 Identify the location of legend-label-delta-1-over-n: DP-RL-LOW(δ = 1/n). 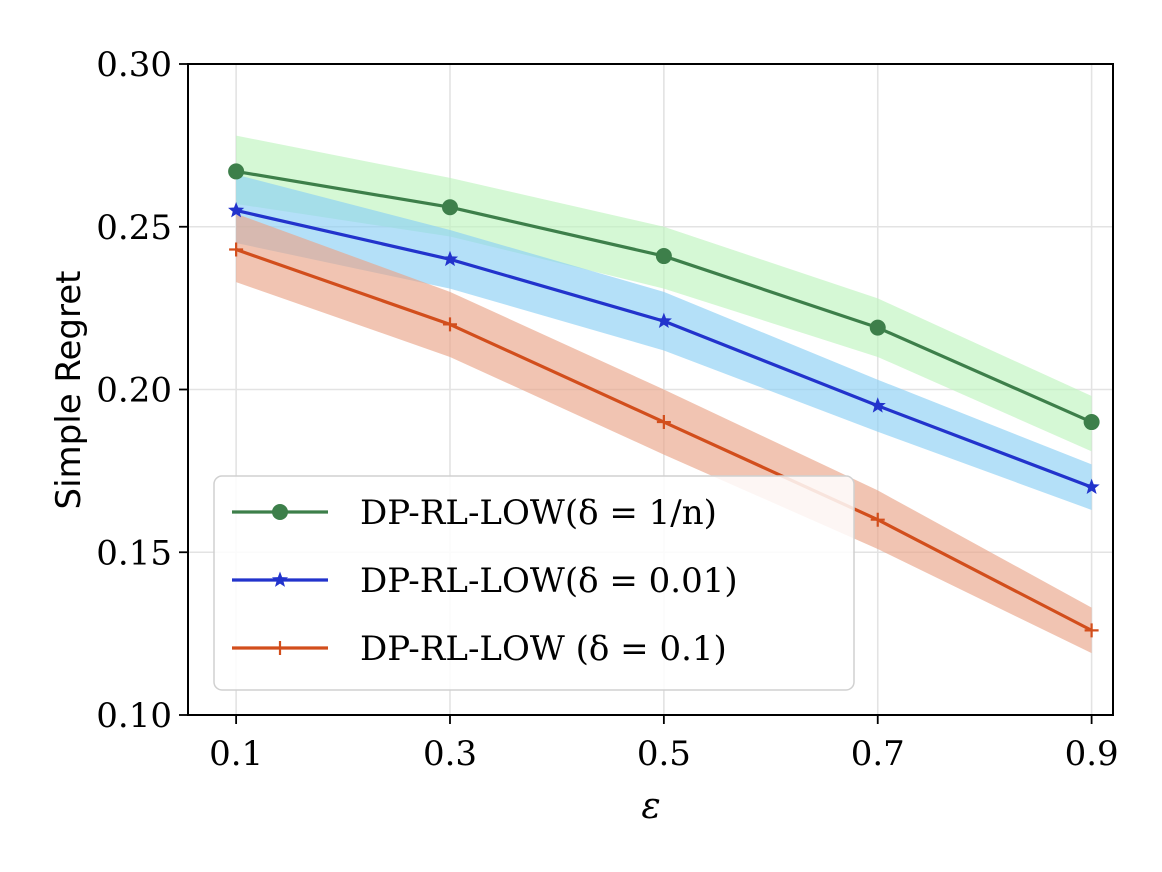
(538, 513).